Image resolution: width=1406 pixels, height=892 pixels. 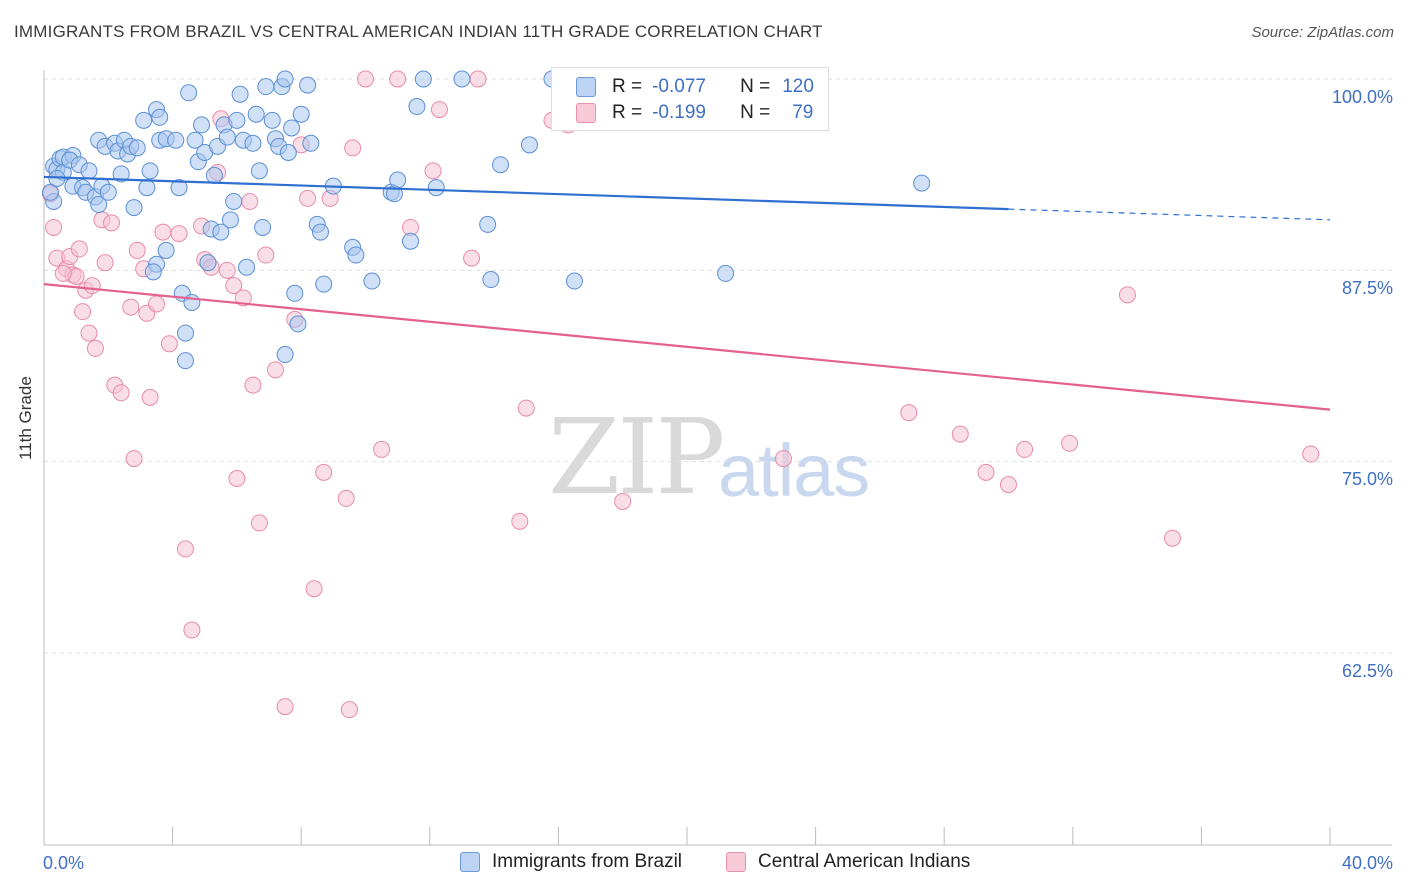 I want to click on y-tick-label: 87.5%, so click(x=1367, y=288).